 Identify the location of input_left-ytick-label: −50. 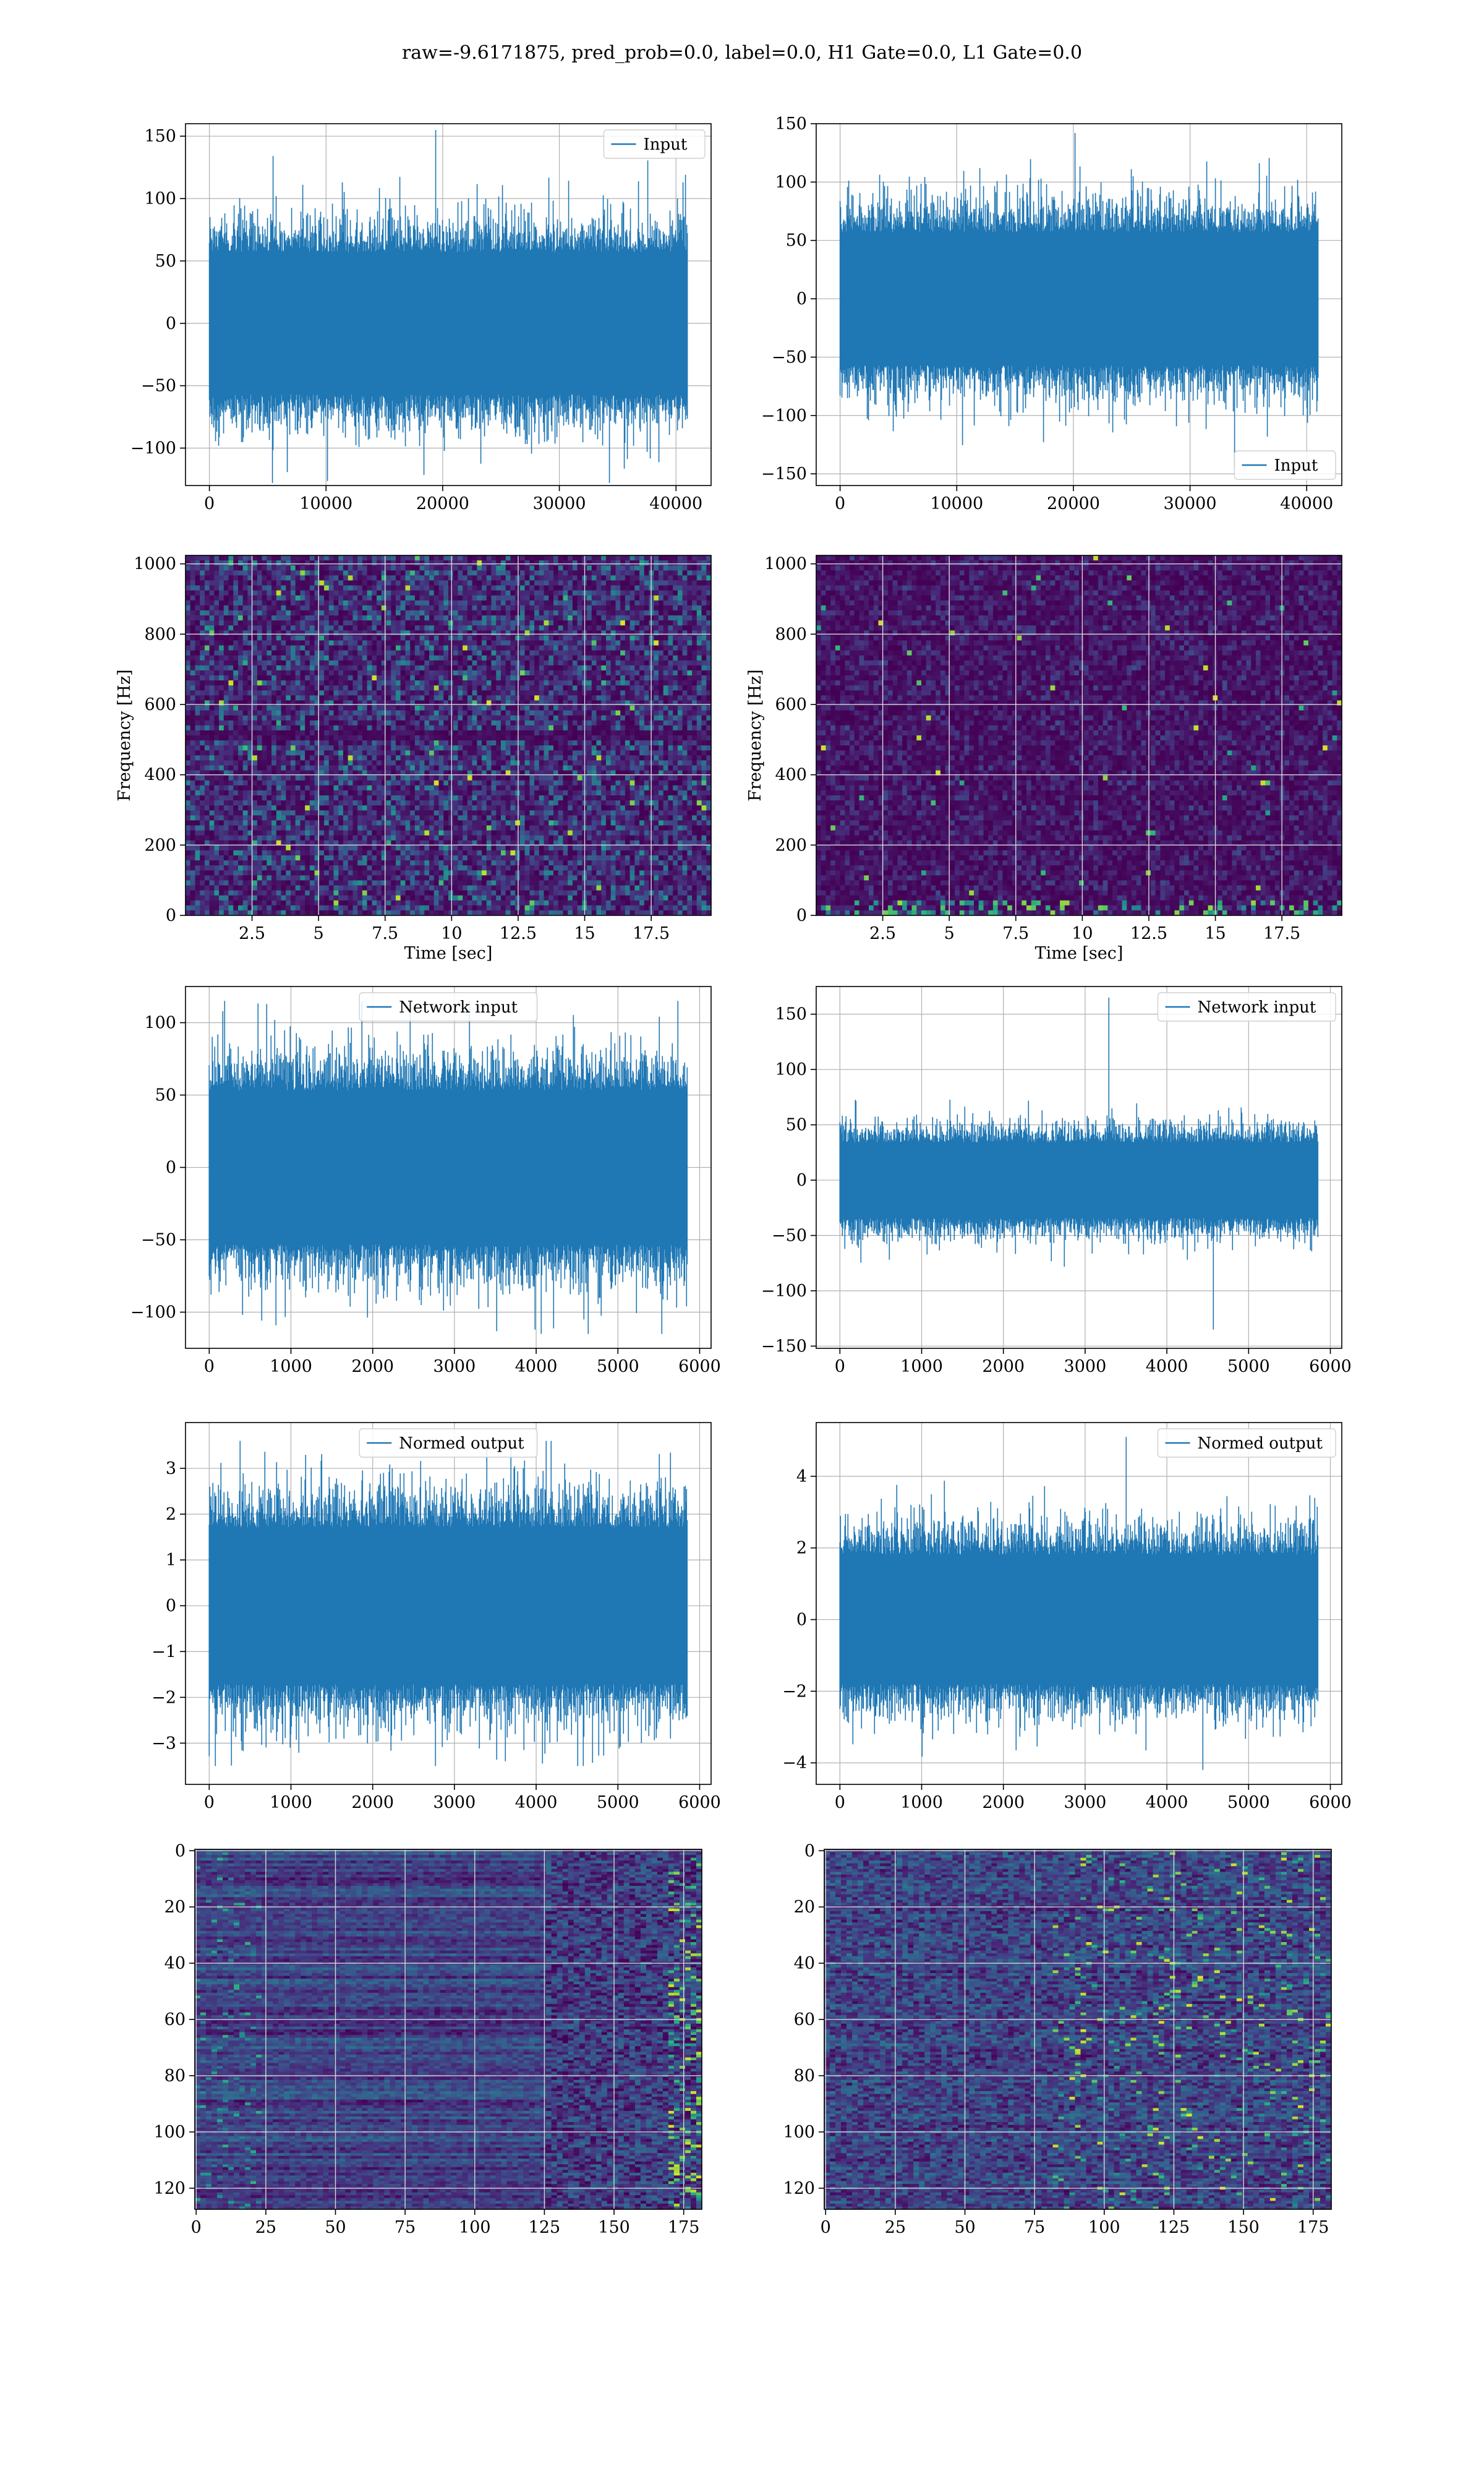
(158, 387).